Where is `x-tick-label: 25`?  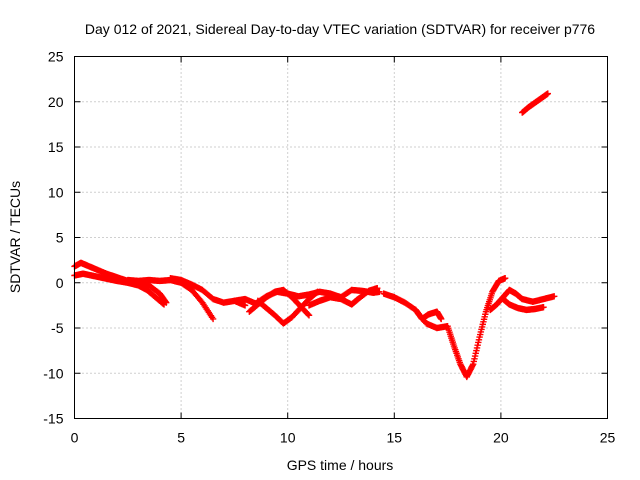
x-tick-label: 25 is located at coordinates (608, 438).